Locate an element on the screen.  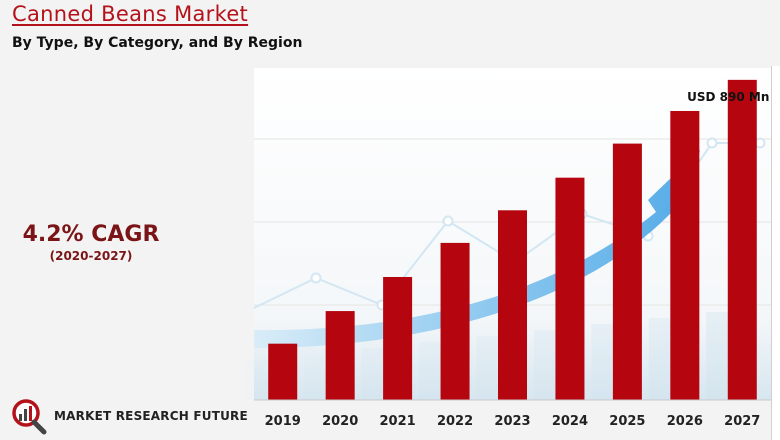
cagr-period: (2020-2027) is located at coordinates (91, 256).